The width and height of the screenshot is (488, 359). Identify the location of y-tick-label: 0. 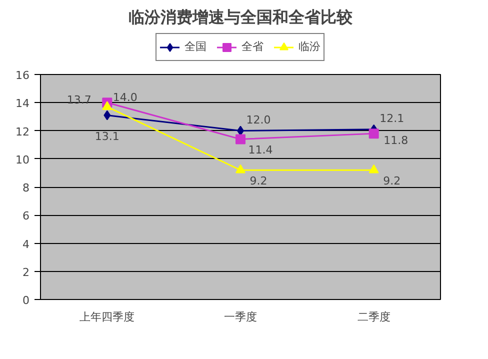
(26, 300).